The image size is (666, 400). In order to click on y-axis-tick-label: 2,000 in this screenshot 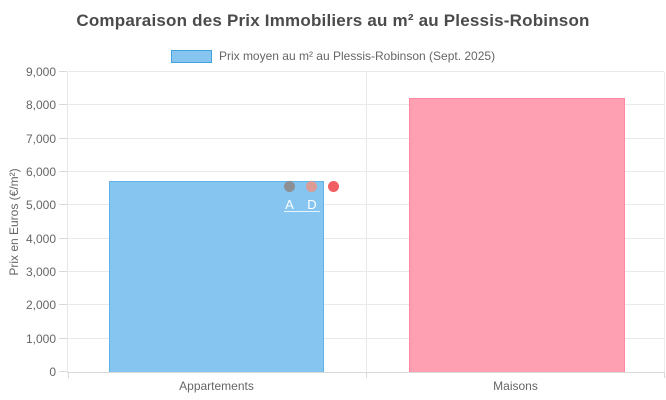, I will do `click(40, 305)`.